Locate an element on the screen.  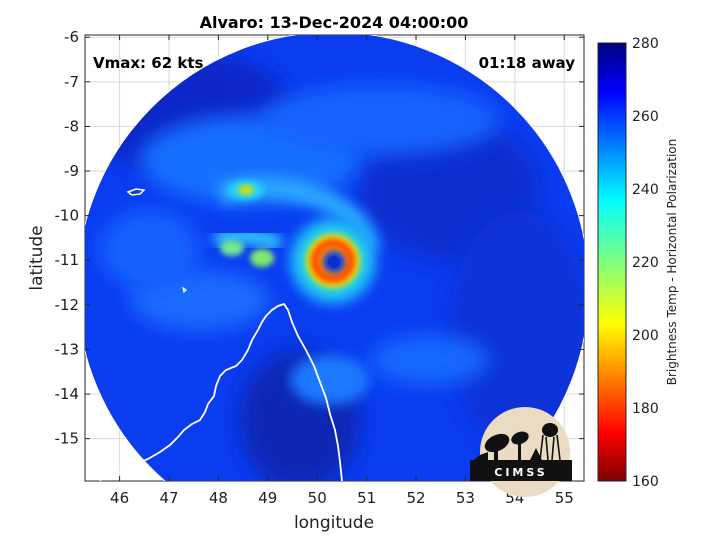
y-tick-label: -11 is located at coordinates (67, 260).